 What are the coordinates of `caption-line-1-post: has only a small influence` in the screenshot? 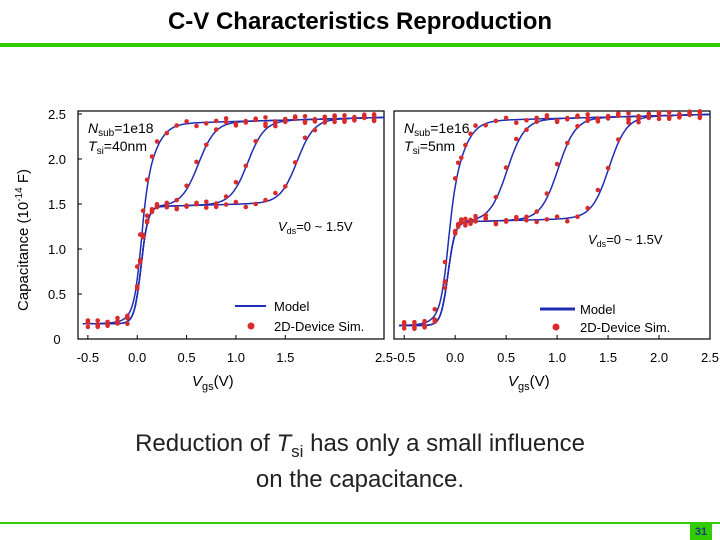 It's located at (444, 443).